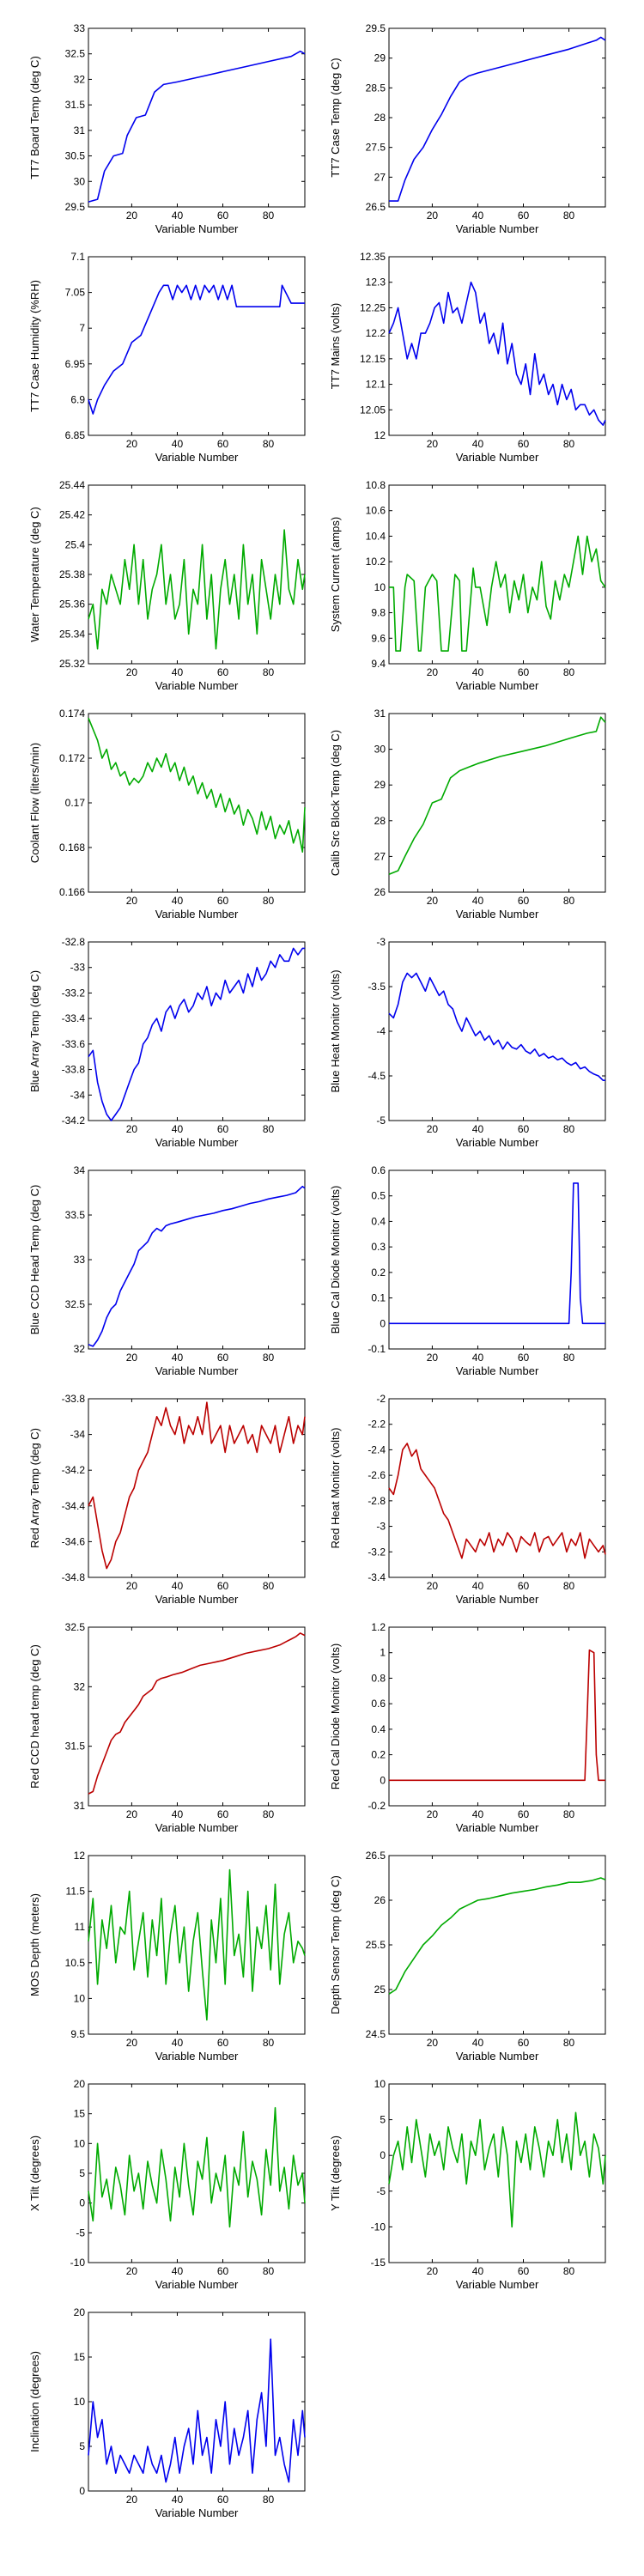 Image resolution: width=644 pixels, height=2576 pixels. I want to click on y-tick-label: 10.4, so click(376, 536).